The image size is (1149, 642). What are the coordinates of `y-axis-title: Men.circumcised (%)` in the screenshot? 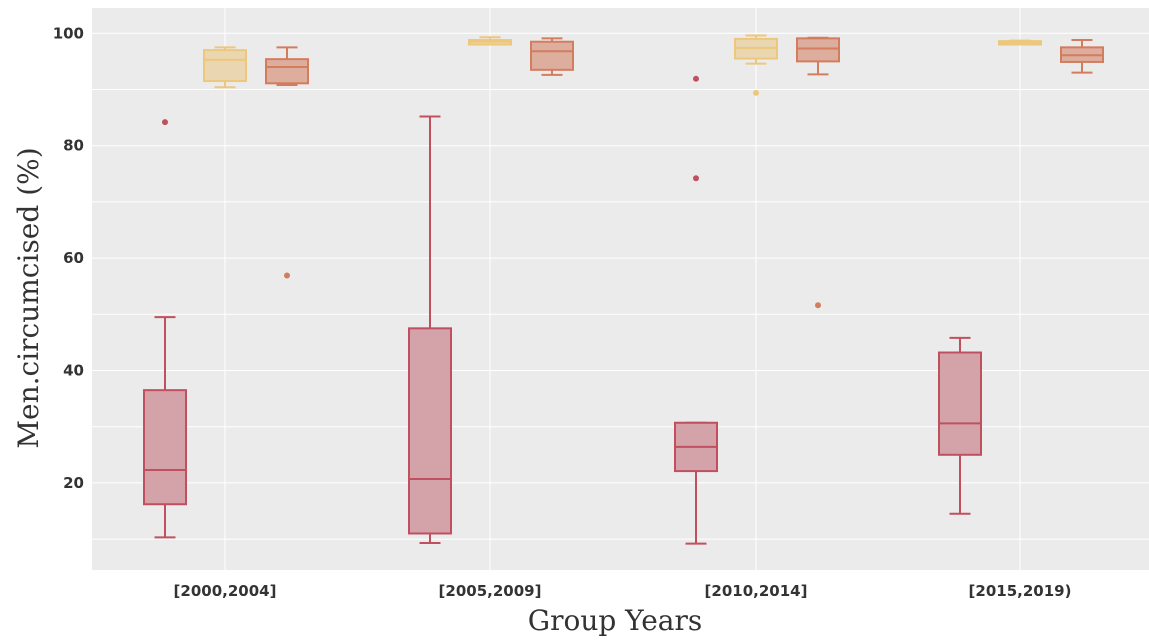 It's located at (28, 297).